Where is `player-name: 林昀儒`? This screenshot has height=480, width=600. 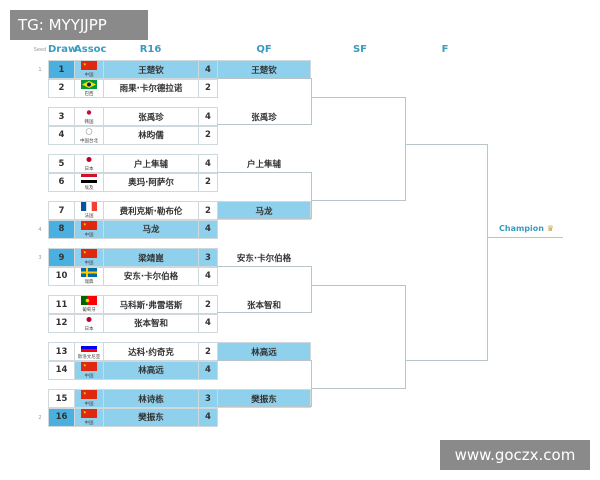
player-name: 林昀儒 is located at coordinates (151, 135).